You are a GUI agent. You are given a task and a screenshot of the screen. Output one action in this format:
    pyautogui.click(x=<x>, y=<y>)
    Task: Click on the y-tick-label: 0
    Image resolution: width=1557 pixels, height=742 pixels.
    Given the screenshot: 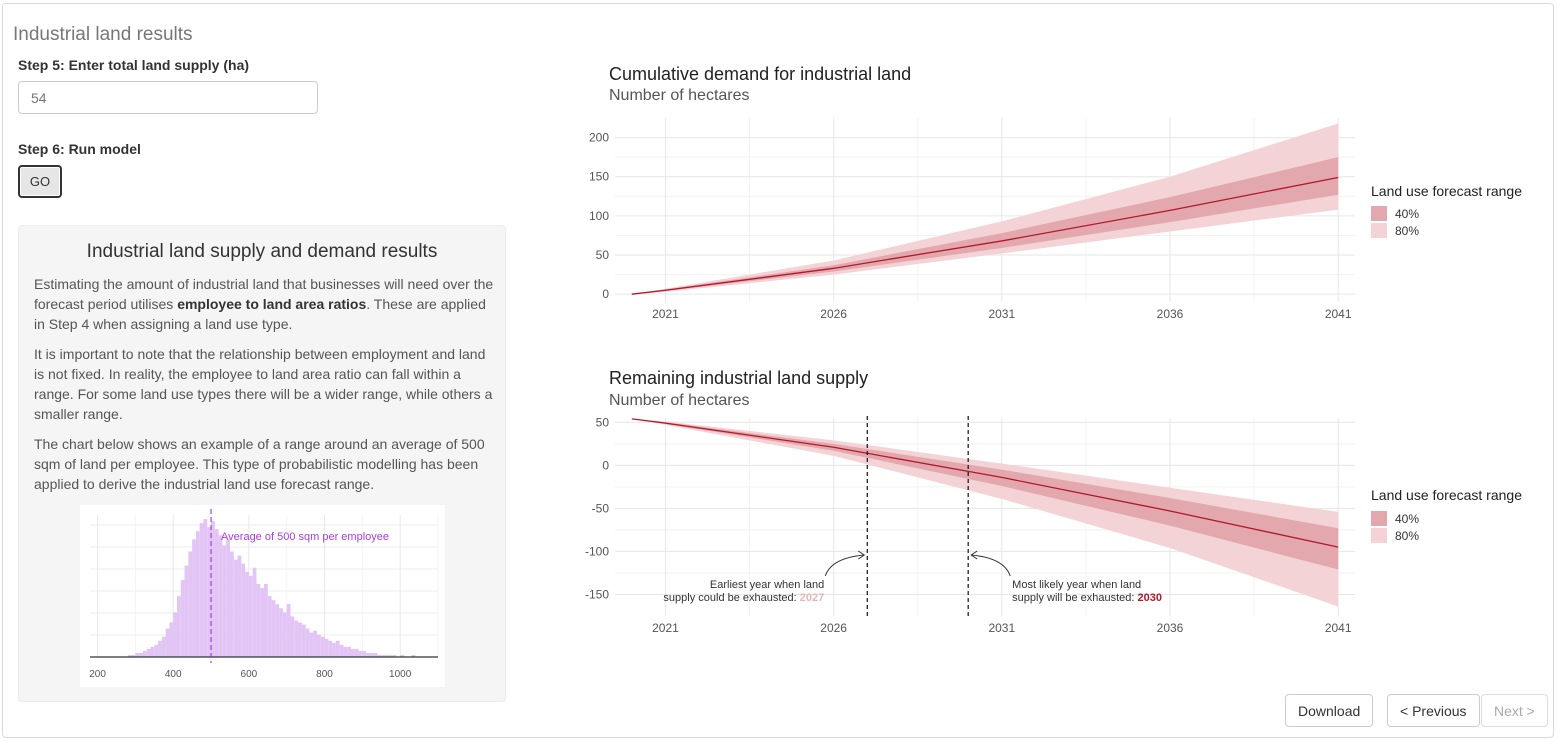 What is the action you would take?
    pyautogui.click(x=605, y=294)
    